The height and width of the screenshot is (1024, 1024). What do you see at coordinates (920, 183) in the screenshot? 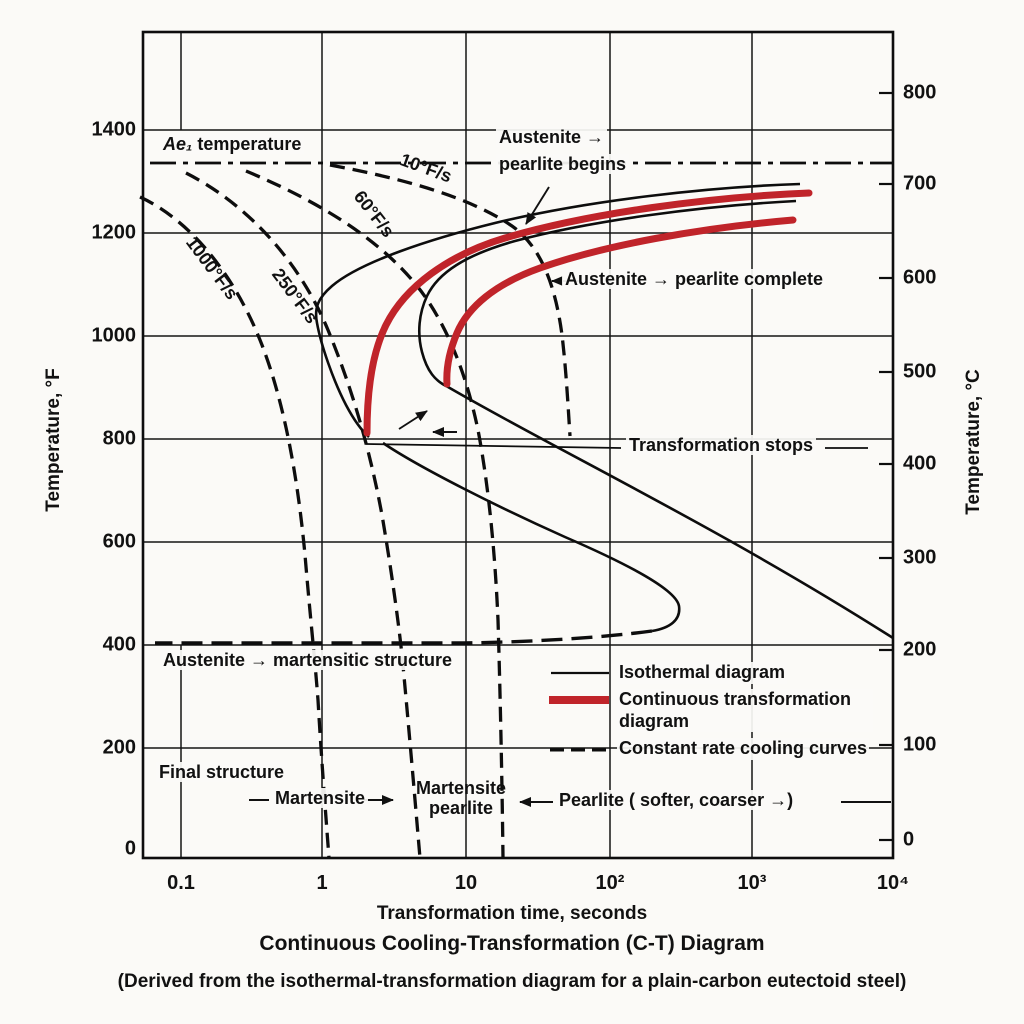
I see `ytick-c-700: 700` at bounding box center [920, 183].